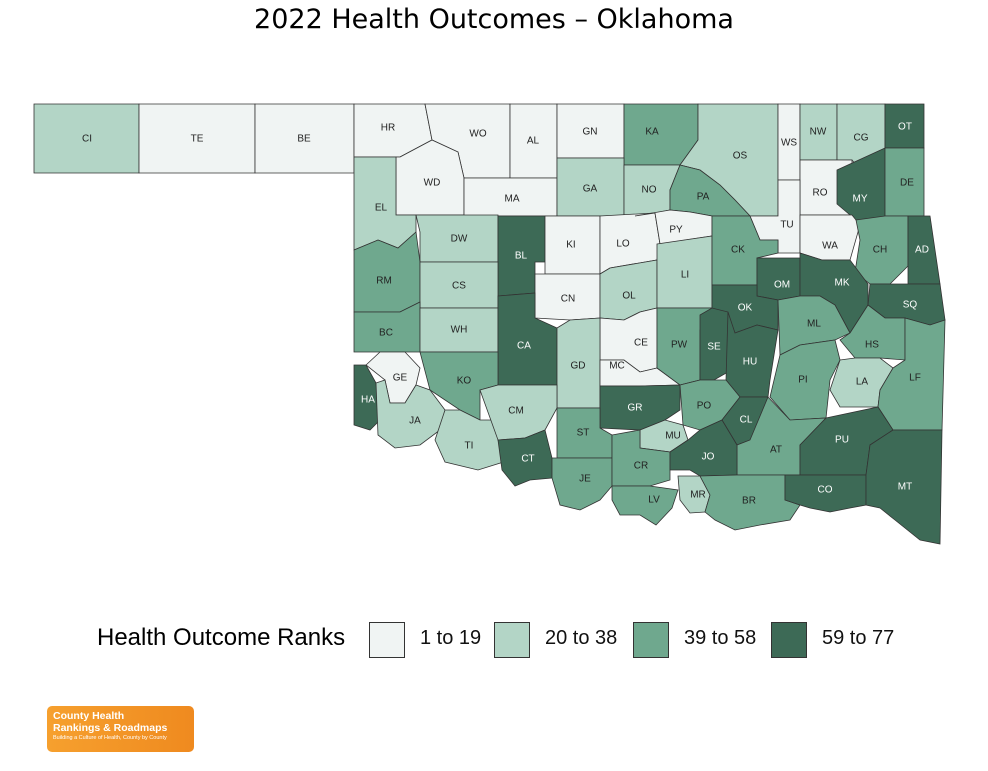  Describe the element at coordinates (862, 382) in the screenshot. I see `county-label-la: LA` at that location.